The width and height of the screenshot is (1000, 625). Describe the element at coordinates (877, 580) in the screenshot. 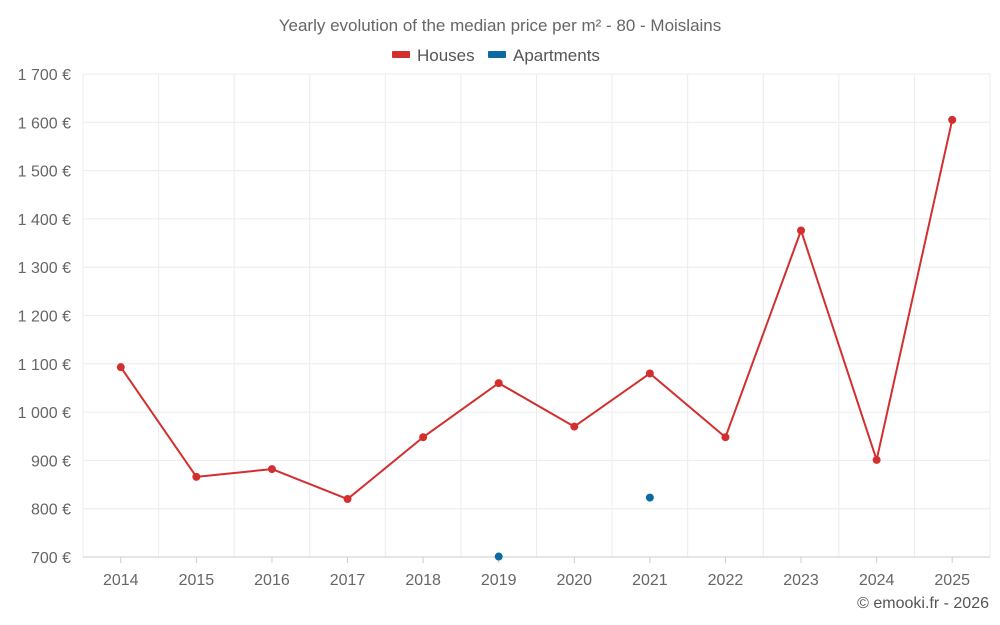

I see `x-tick-label: 2024` at that location.